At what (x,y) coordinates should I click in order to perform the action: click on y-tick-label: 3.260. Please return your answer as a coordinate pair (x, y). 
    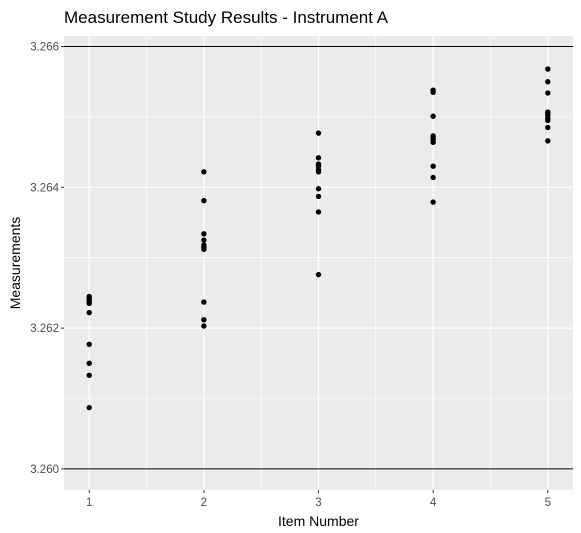
    Looking at the image, I should click on (44, 470).